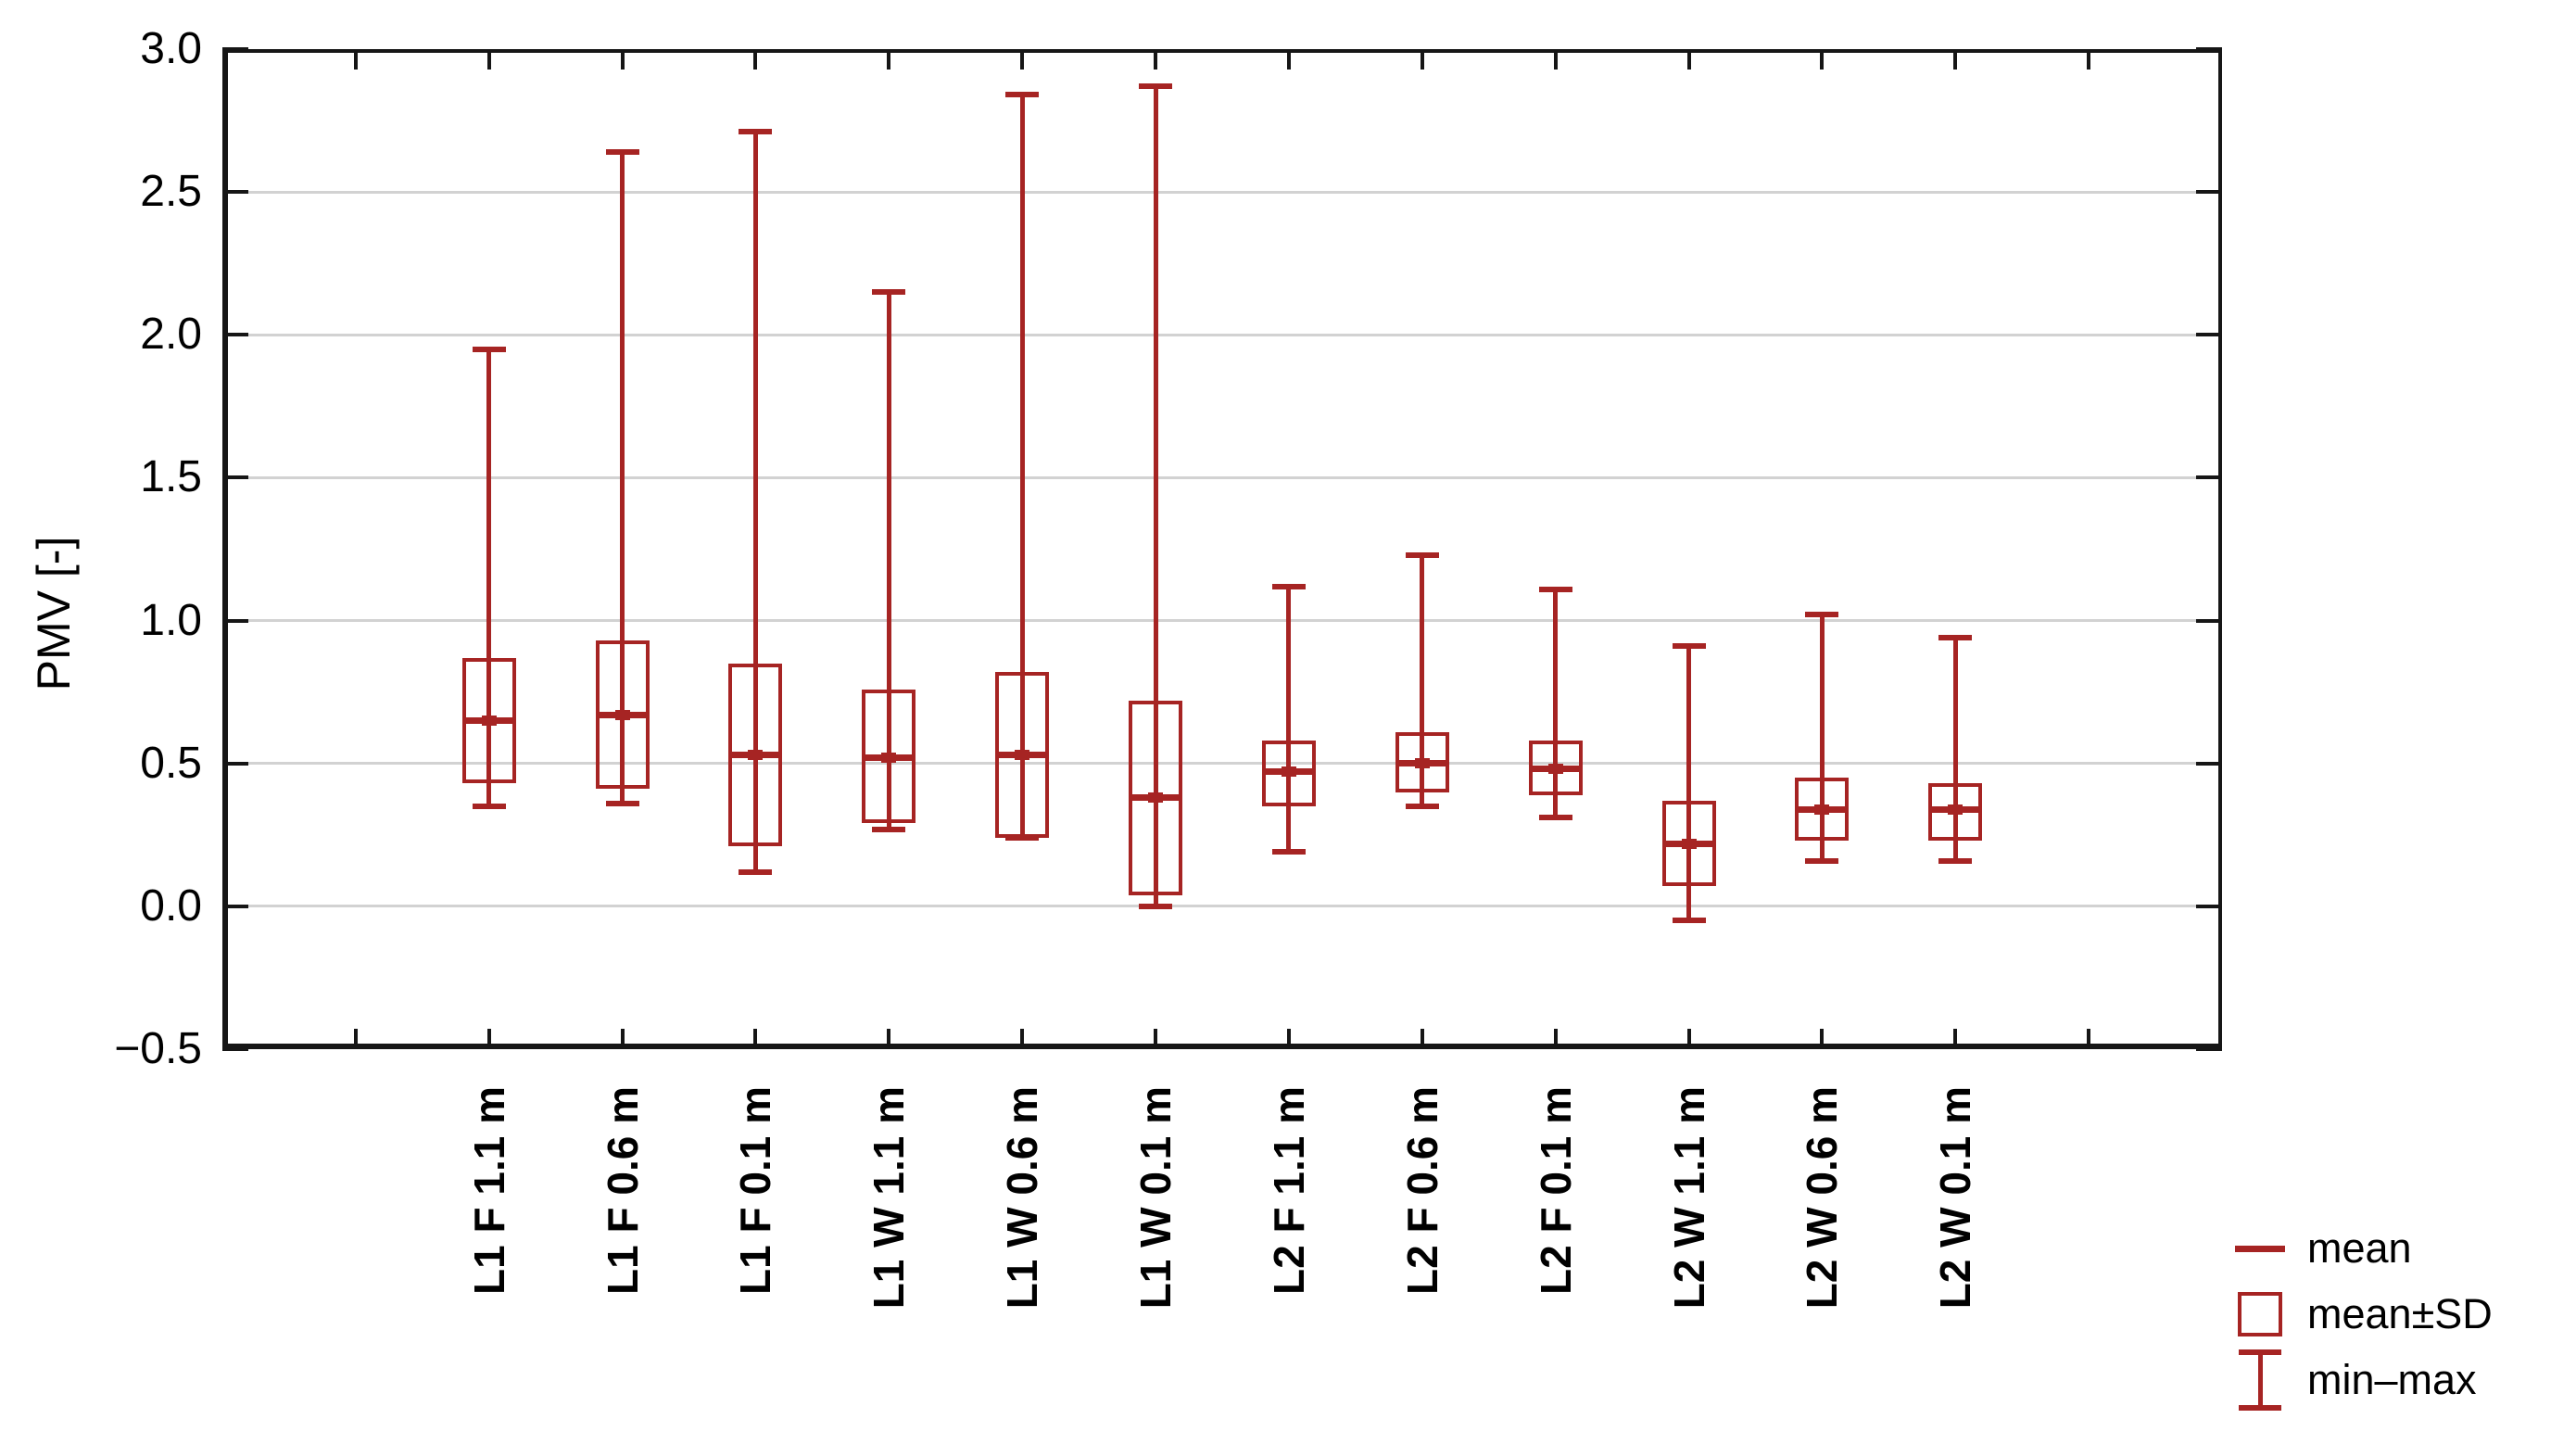  I want to click on y-tick-label: 1.5, so click(171, 477).